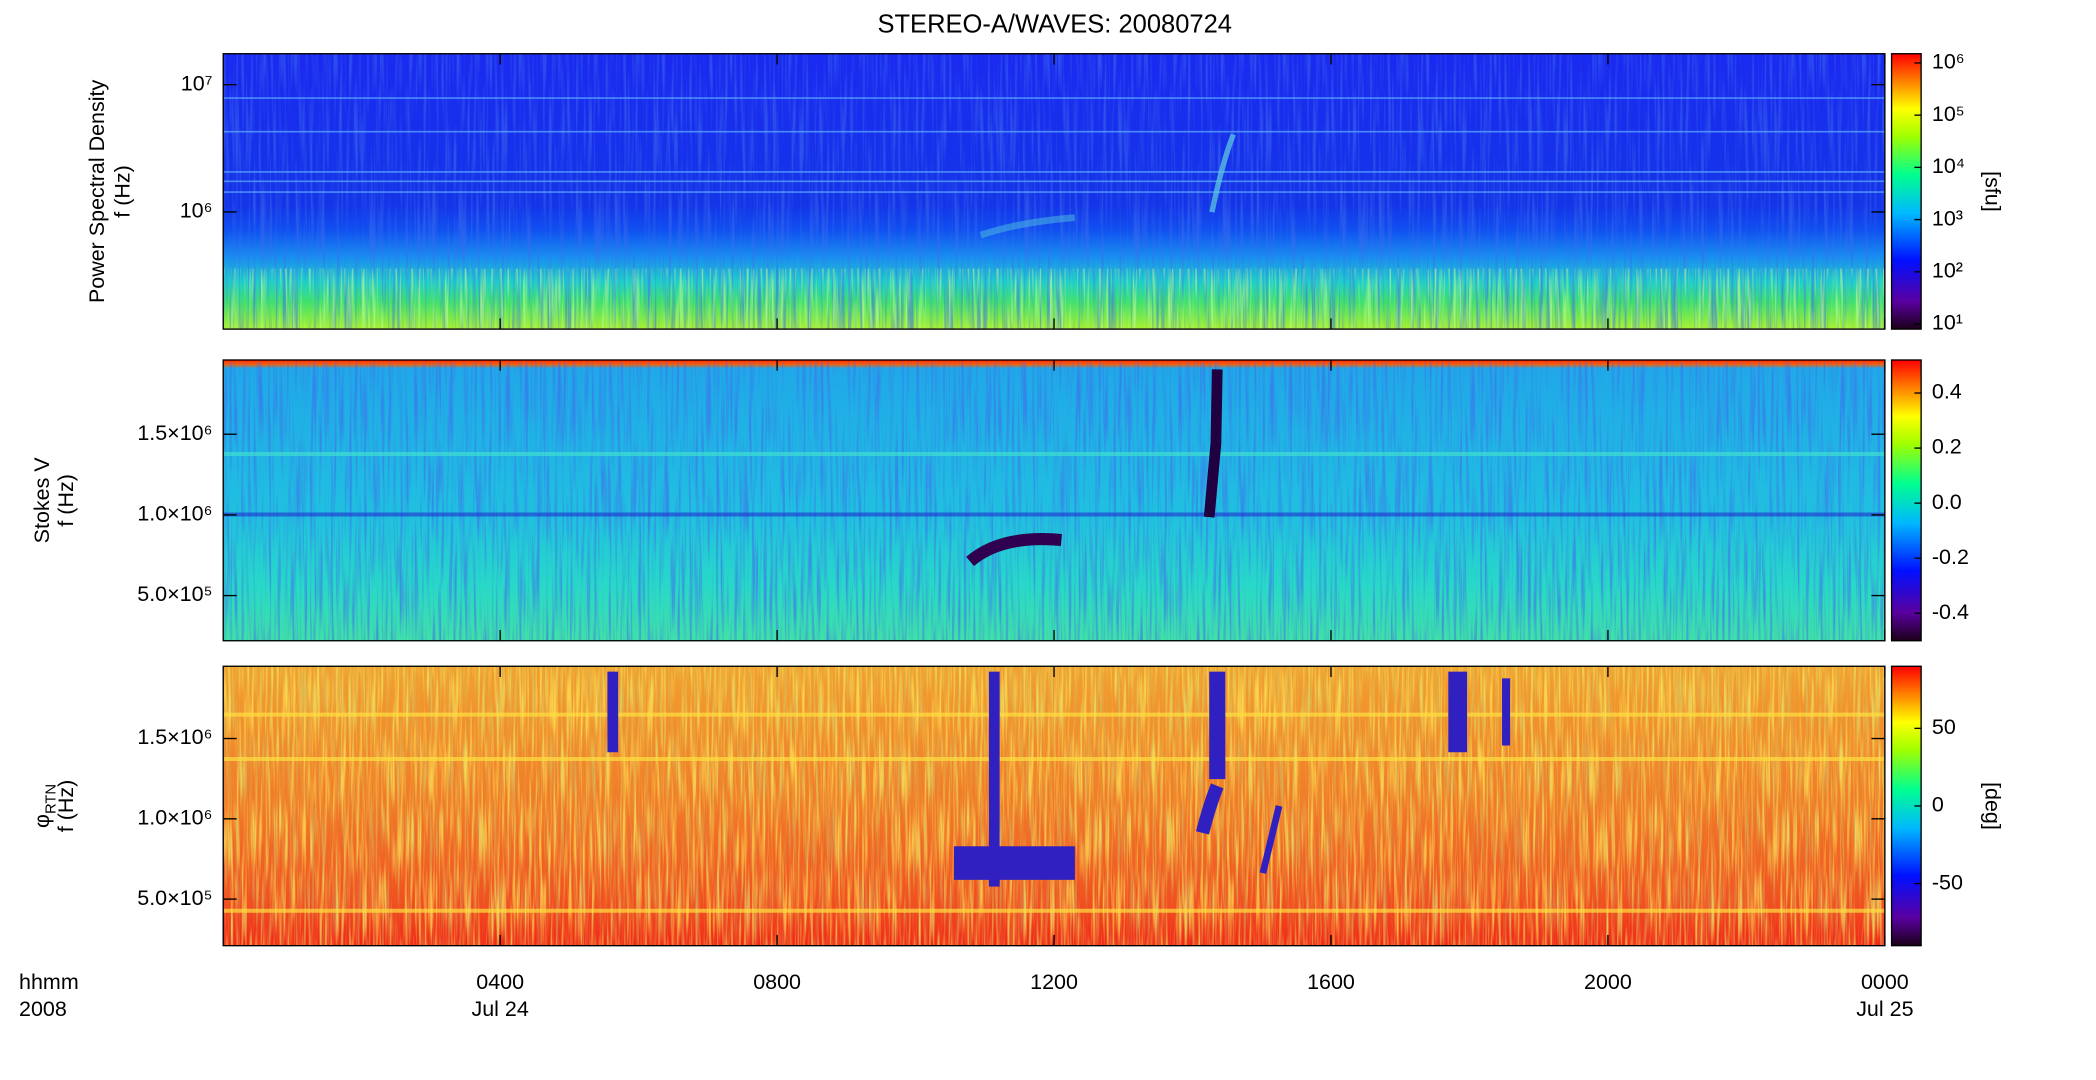 Image resolution: width=2096 pixels, height=1080 pixels. I want to click on x-tick-label: 0000, so click(1885, 982).